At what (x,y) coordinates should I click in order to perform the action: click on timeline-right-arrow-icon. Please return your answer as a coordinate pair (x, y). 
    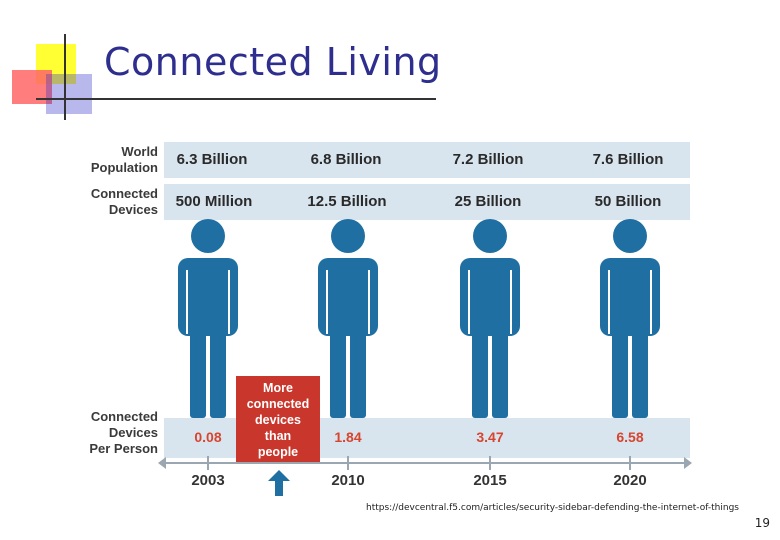
    Looking at the image, I should click on (688, 463).